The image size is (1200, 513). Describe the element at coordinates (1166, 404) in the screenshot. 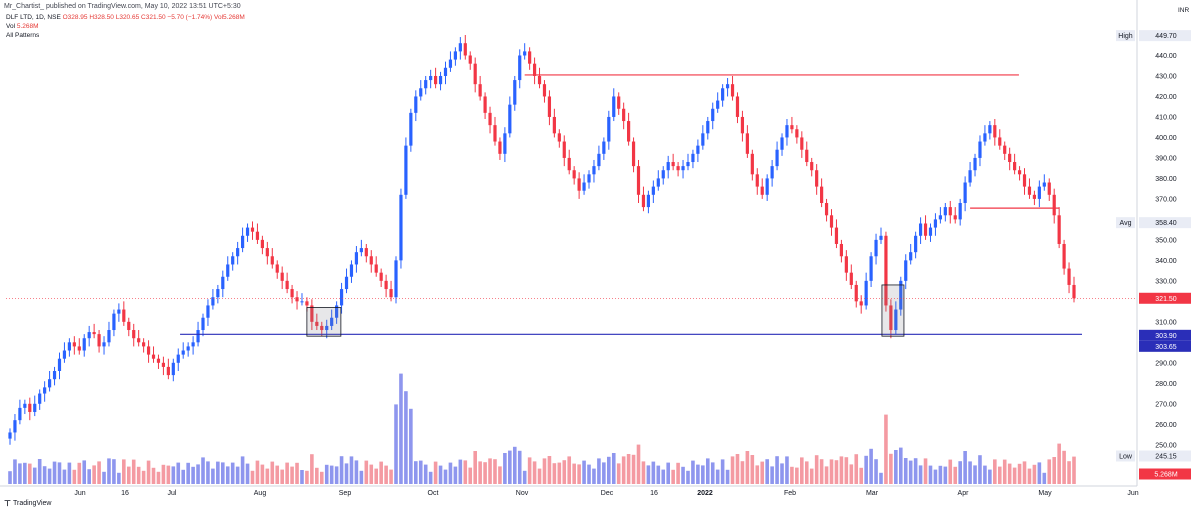

I see `price-tick-label: 270.00` at that location.